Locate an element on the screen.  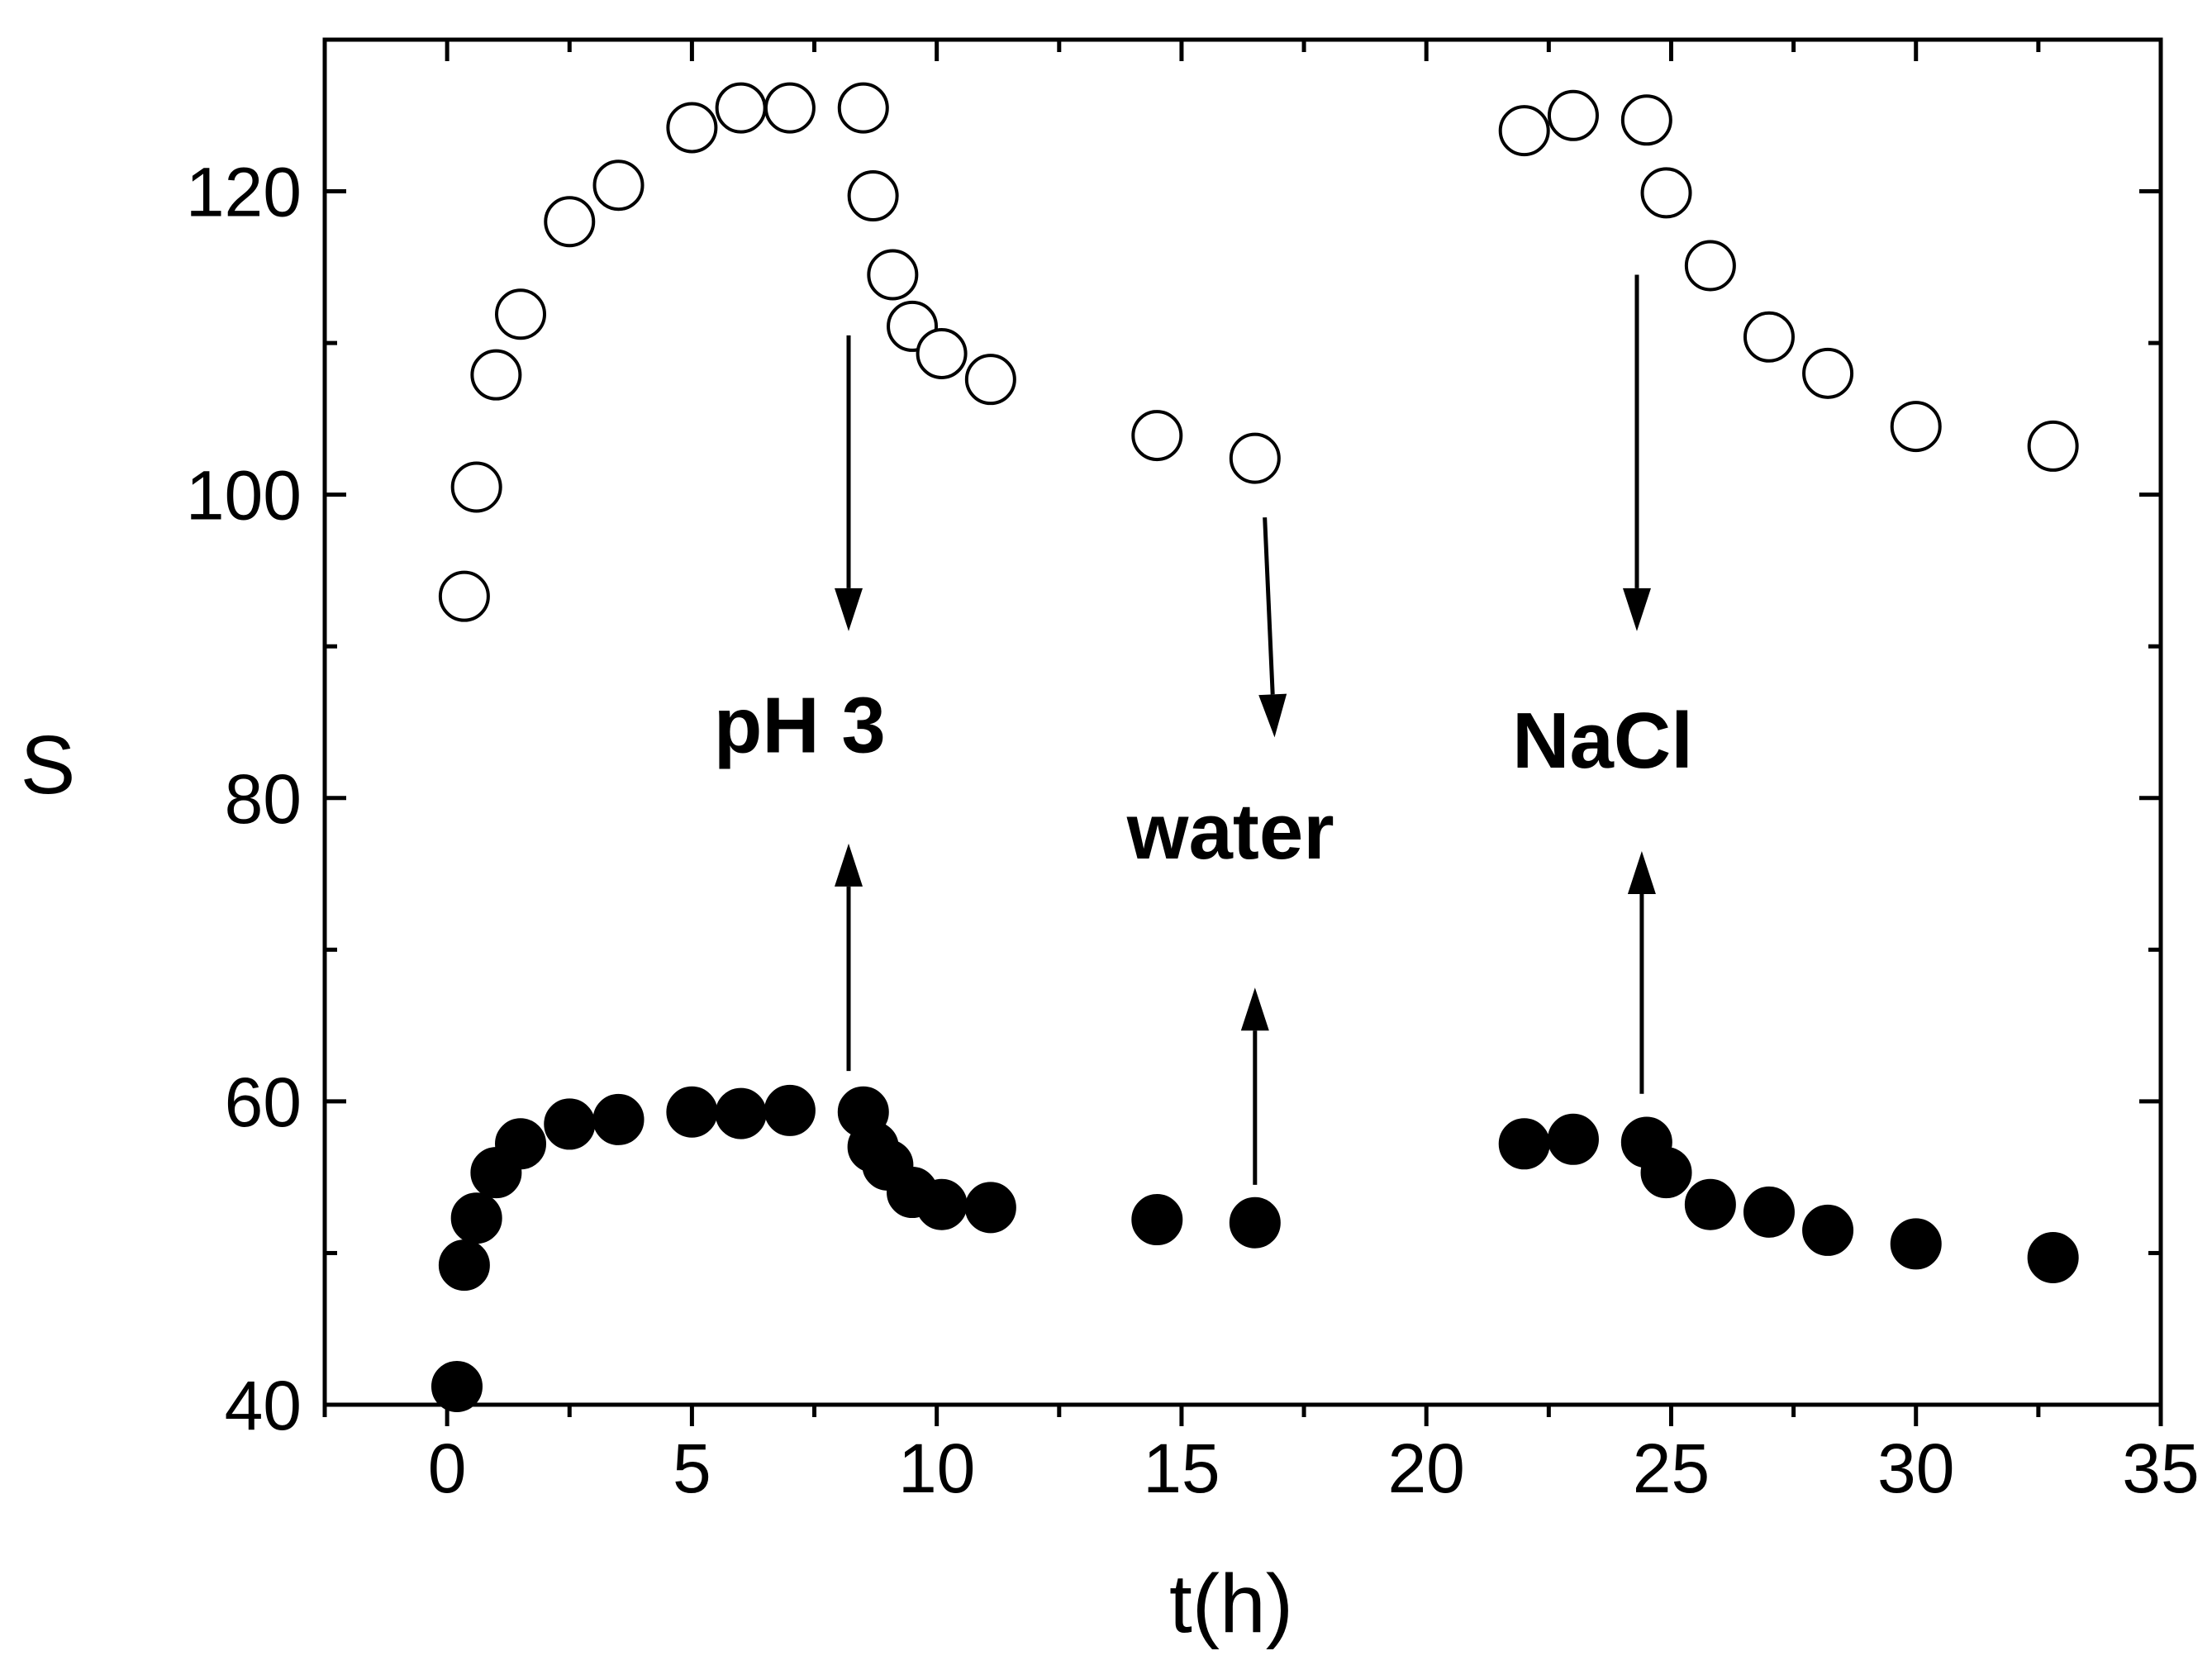
x-tick-label: 15 is located at coordinates (1181, 1468).